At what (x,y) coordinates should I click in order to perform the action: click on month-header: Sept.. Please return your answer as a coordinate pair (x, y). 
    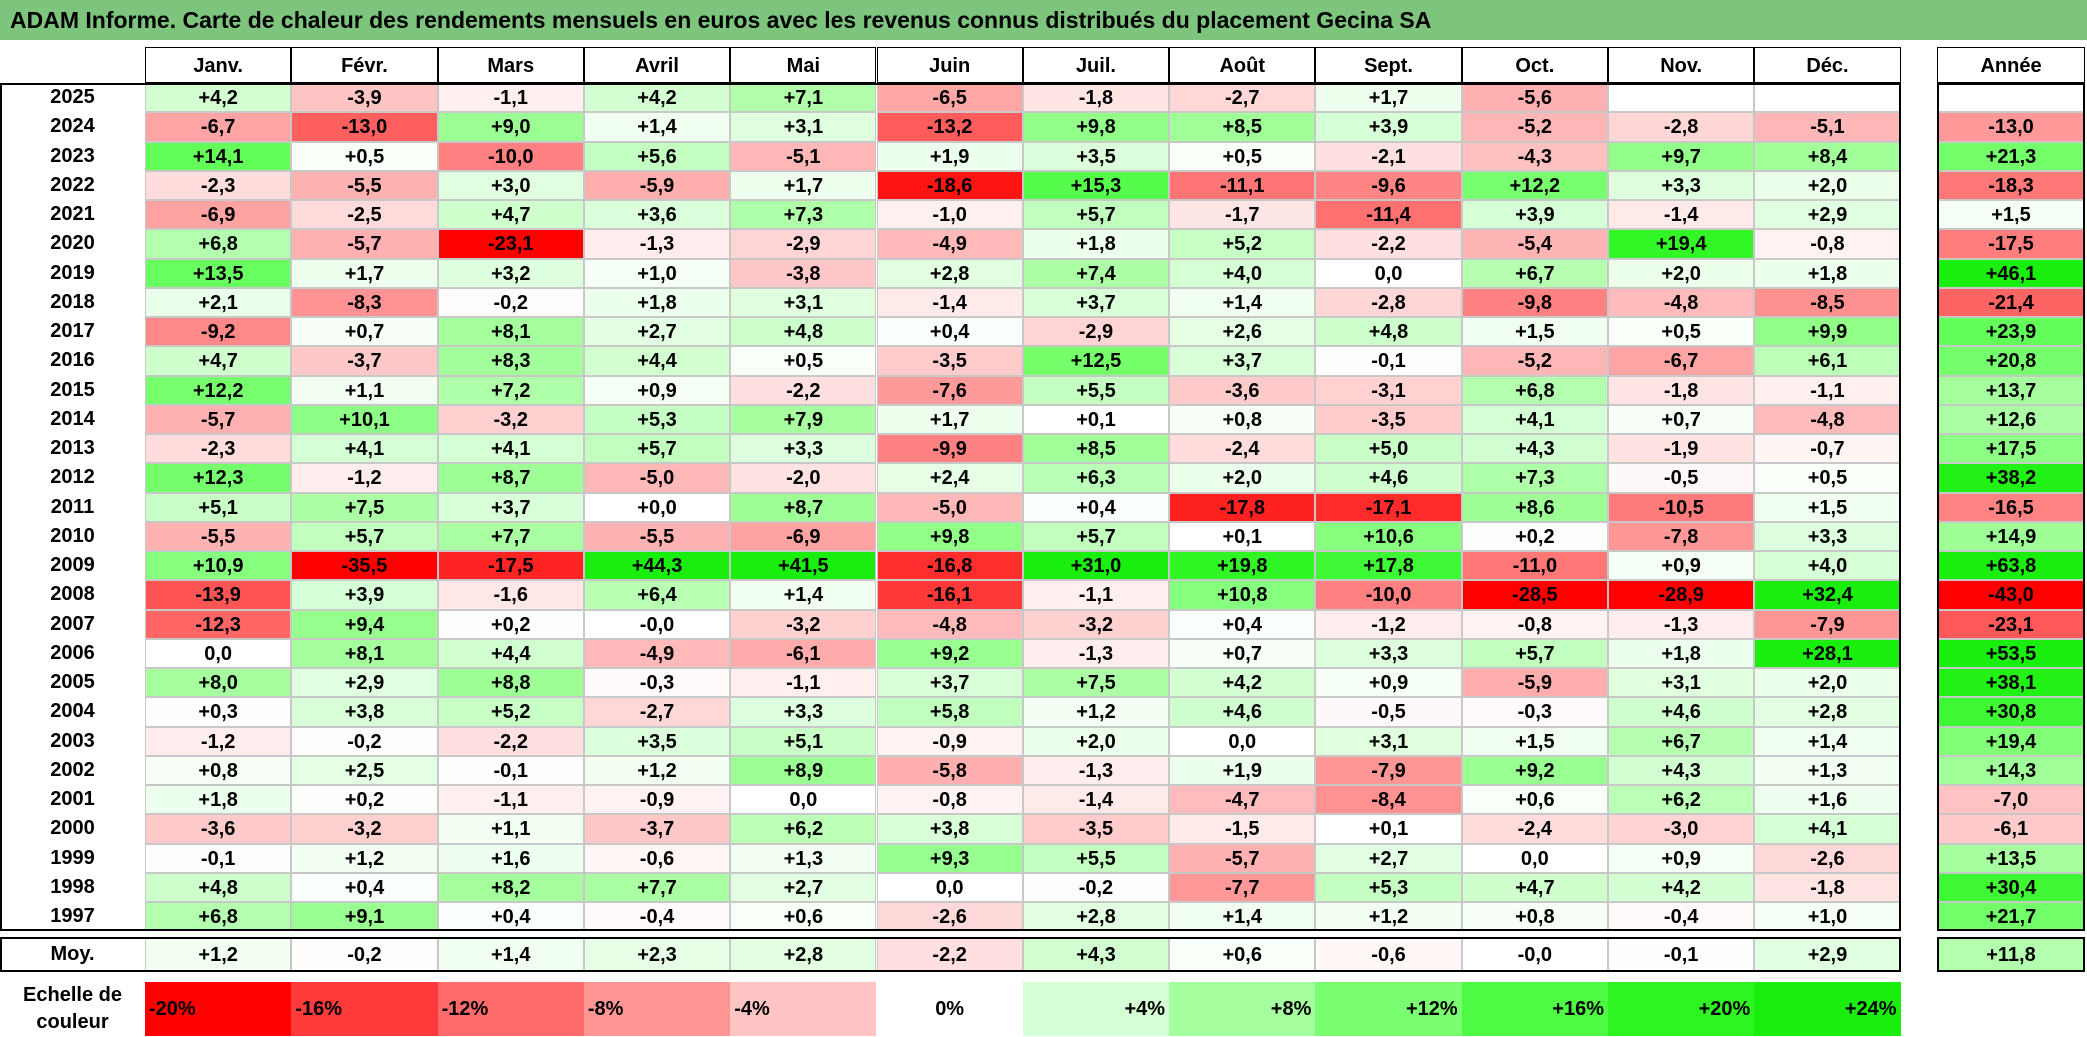
    Looking at the image, I should click on (1388, 65).